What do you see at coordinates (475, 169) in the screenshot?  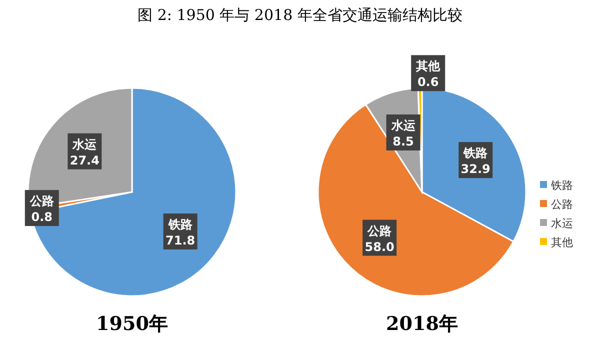 I see `data-label: 32.9` at bounding box center [475, 169].